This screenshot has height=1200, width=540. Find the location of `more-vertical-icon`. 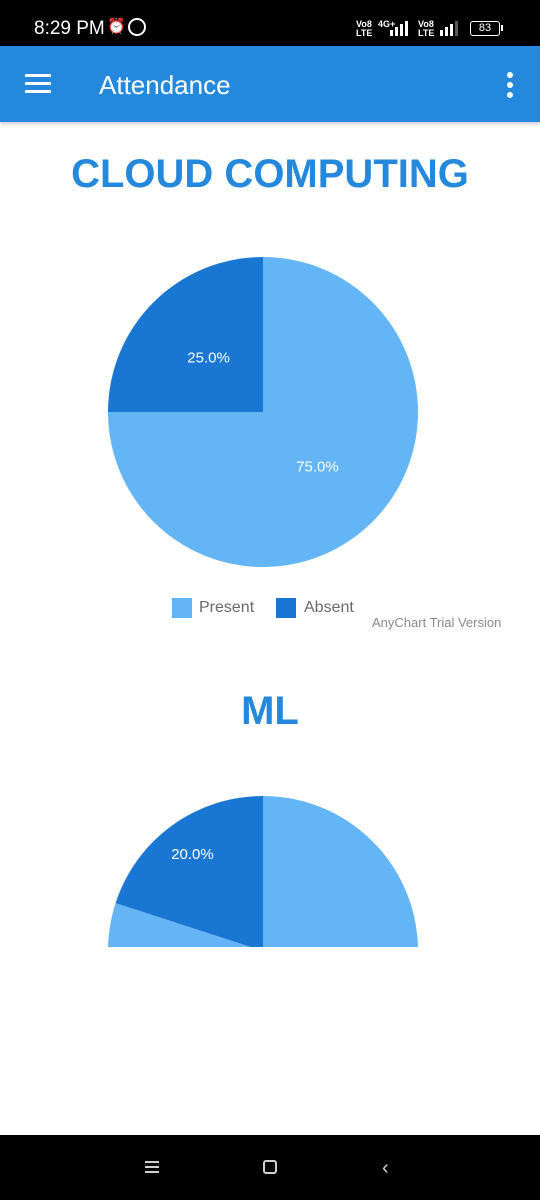

more-vertical-icon is located at coordinates (510, 85).